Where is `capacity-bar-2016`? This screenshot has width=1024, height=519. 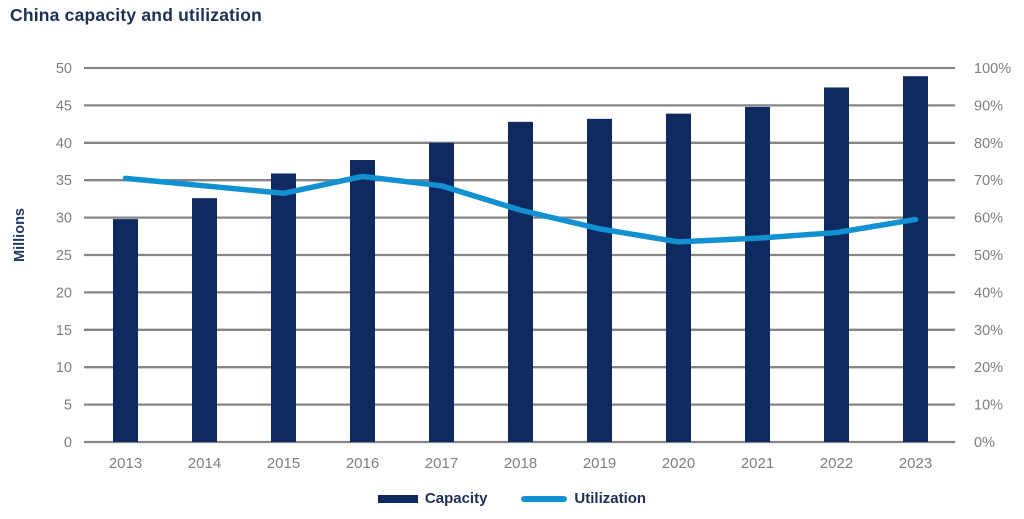 capacity-bar-2016 is located at coordinates (362, 301).